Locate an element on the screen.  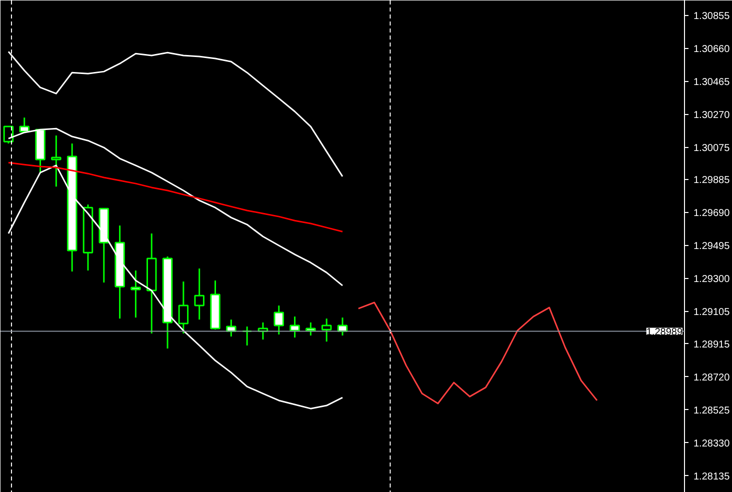
y-tick-label: 1.28720 is located at coordinates (712, 378).